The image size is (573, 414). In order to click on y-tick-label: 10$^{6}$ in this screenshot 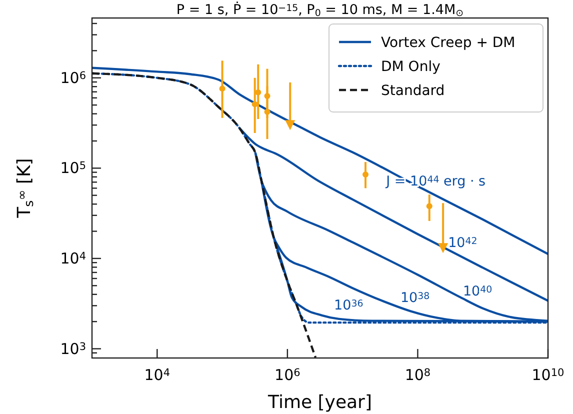, I will do `click(73, 77)`.